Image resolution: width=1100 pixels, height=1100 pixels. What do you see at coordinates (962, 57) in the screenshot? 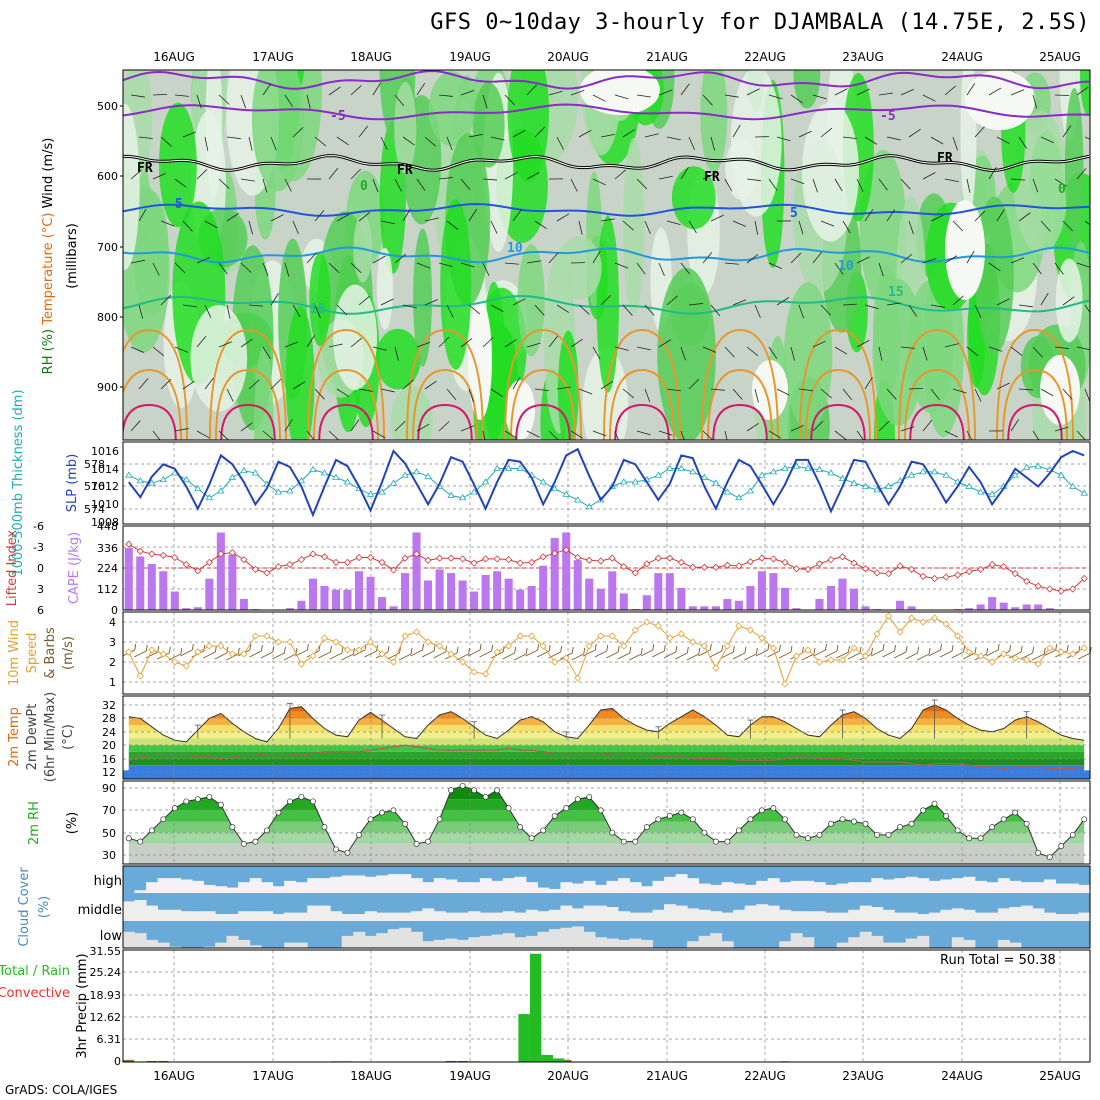
I see `date-label-top: 24AUG` at bounding box center [962, 57].